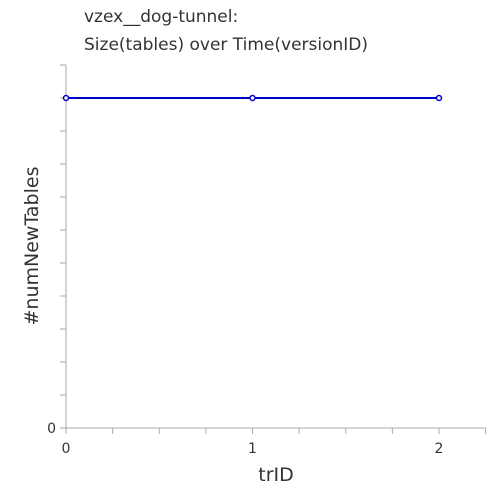 Image resolution: width=500 pixels, height=500 pixels. I want to click on y-tick-label: 0, so click(51, 429).